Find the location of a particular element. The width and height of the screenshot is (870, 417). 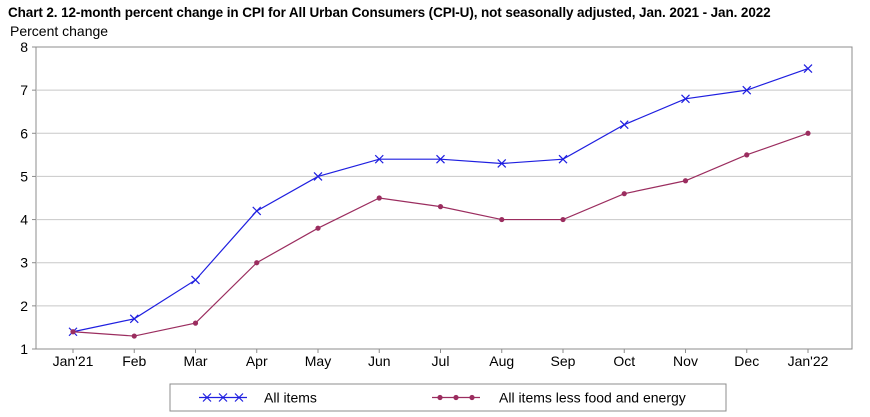

legend-label: All items is located at coordinates (290, 398).